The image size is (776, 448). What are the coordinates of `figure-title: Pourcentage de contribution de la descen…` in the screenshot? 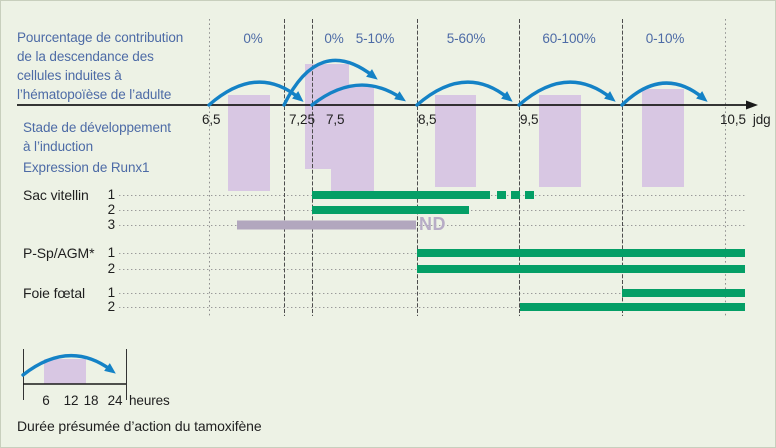 It's located at (100, 66).